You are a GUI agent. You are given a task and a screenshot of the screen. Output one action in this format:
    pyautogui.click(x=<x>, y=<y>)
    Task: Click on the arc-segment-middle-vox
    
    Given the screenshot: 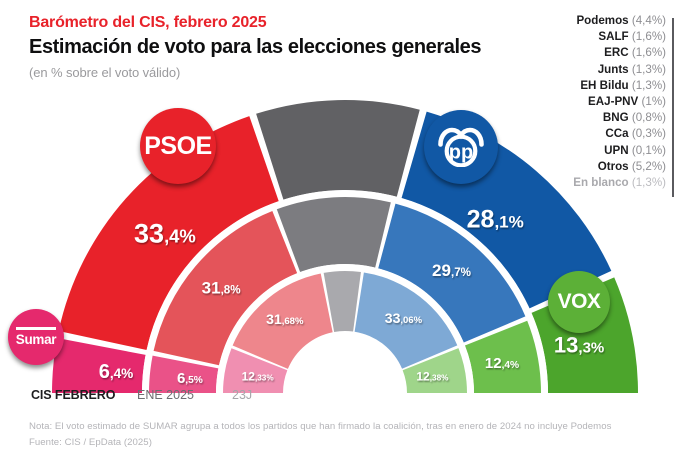 What is the action you would take?
    pyautogui.click(x=502, y=356)
    